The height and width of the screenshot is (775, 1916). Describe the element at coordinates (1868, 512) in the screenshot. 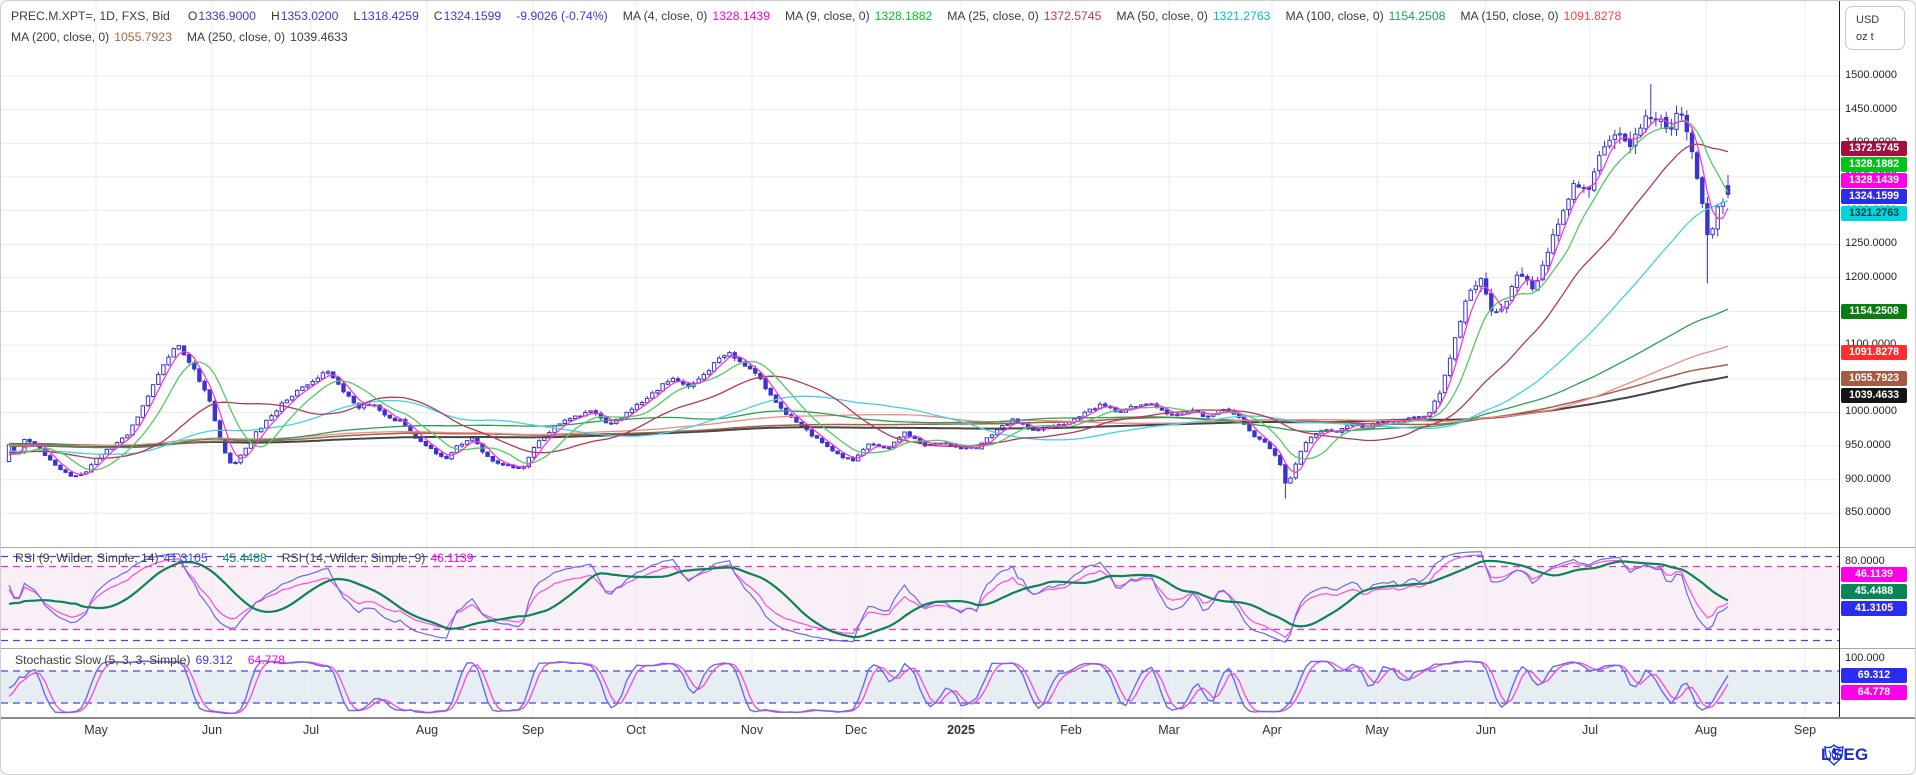

I see `price-axis-label: 850.0000` at that location.